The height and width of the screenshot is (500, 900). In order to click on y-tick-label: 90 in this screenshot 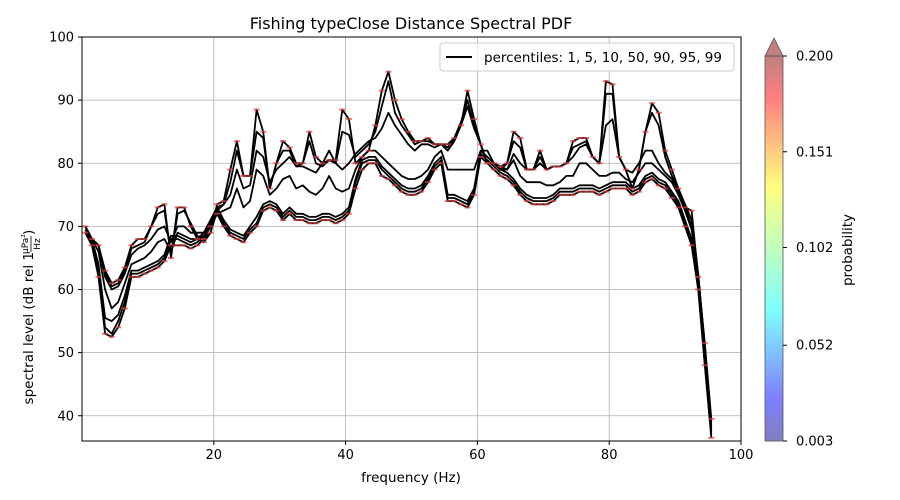, I will do `click(65, 101)`.